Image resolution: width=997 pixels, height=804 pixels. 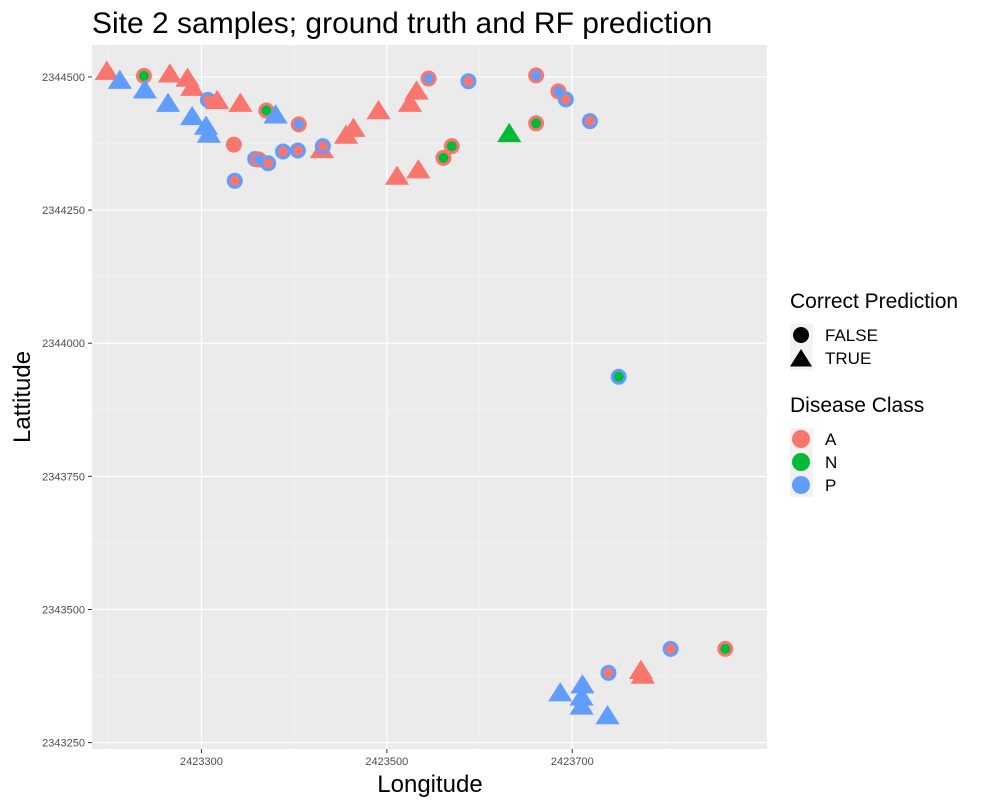 I want to click on legend-label: FALSE, so click(x=851, y=335).